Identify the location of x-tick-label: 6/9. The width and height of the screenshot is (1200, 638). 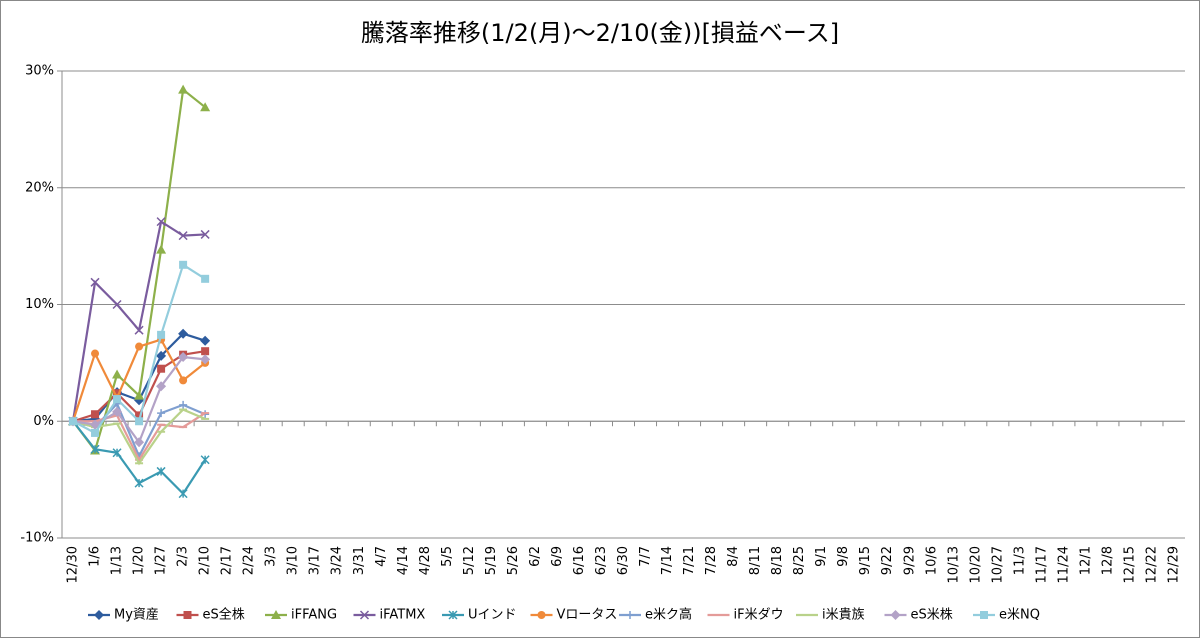
(557, 556).